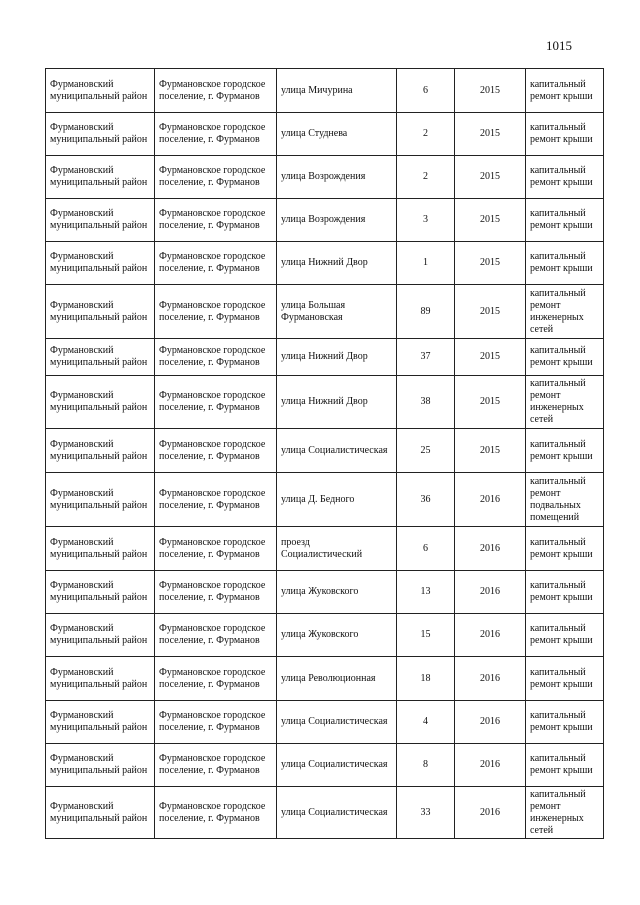 The width and height of the screenshot is (640, 905). I want to click on street-cell: улица Большая Фурмановская, so click(336, 311).